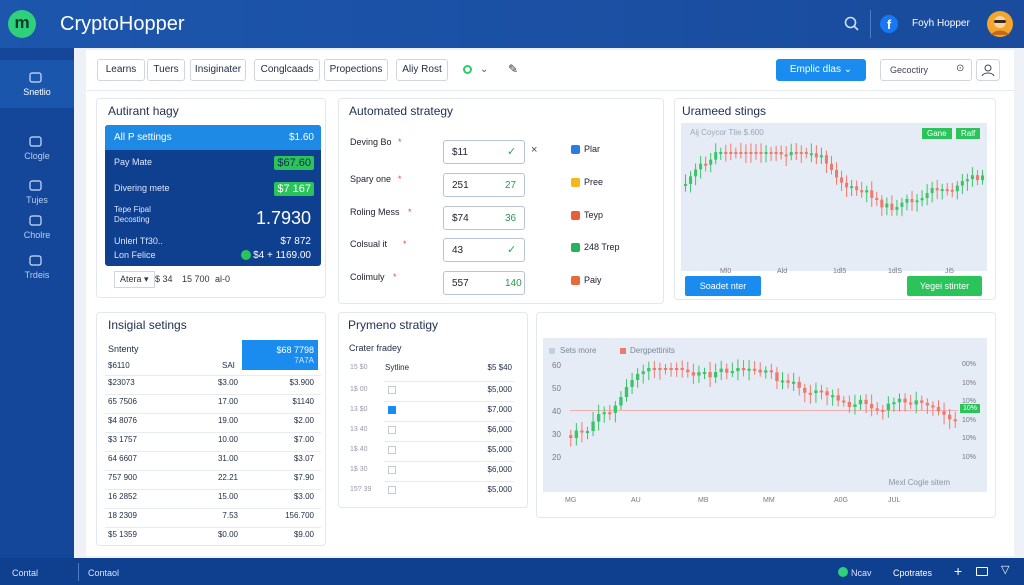 The width and height of the screenshot is (1024, 585). I want to click on facebook-icon: f, so click(889, 24).